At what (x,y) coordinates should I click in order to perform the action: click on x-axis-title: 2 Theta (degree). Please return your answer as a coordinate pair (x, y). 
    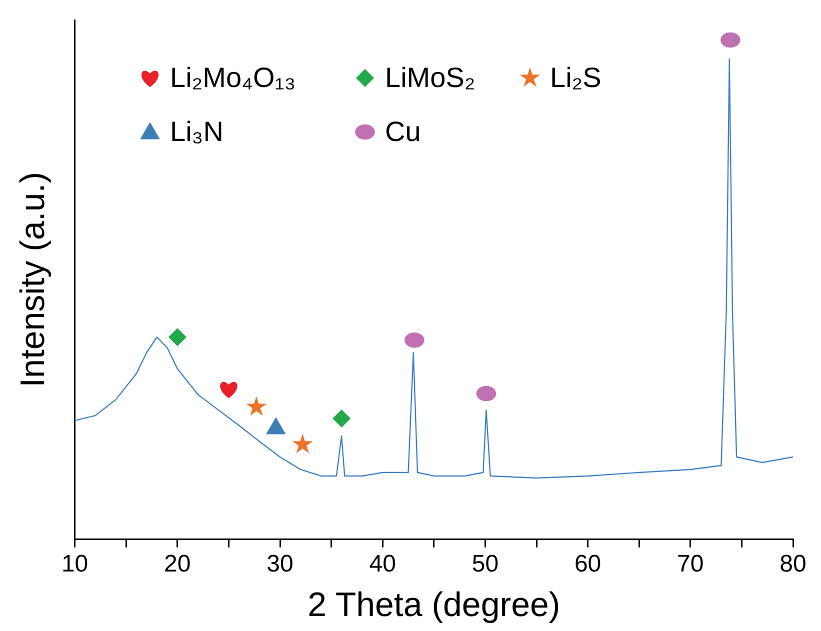
    Looking at the image, I should click on (434, 605).